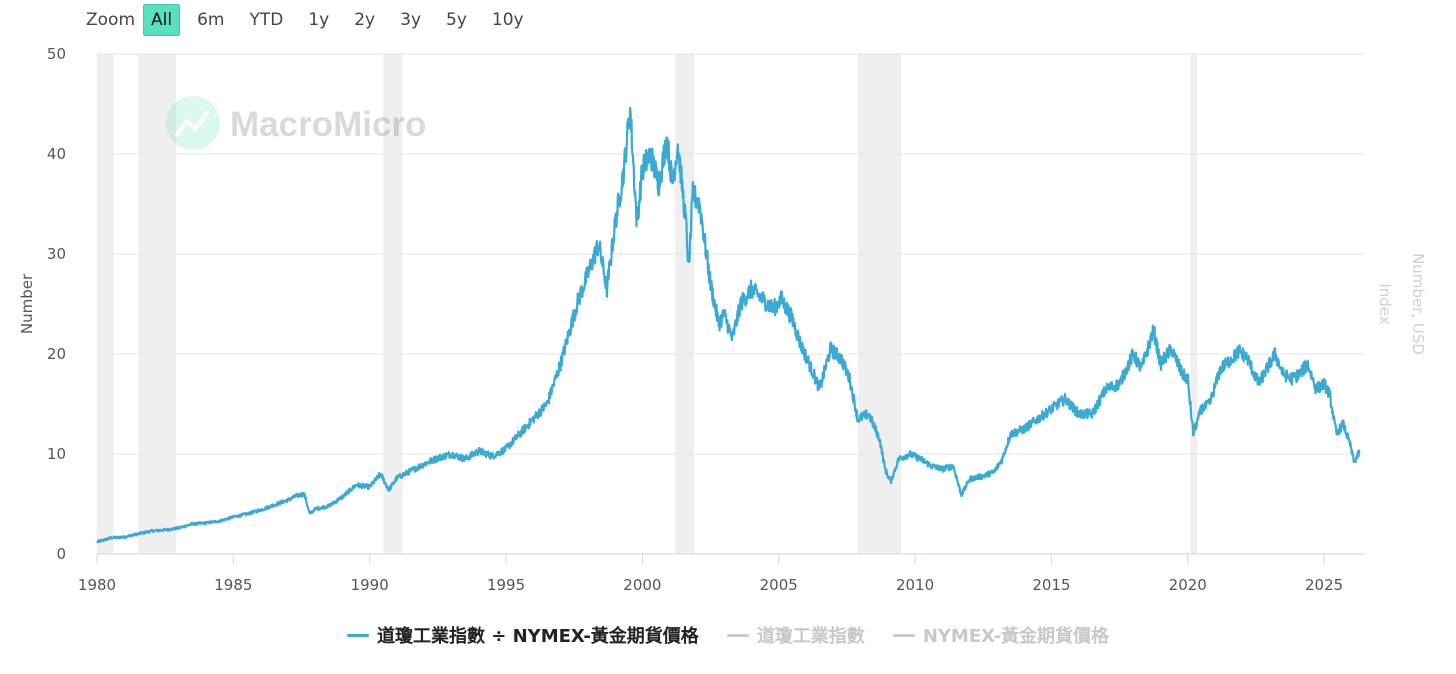  Describe the element at coordinates (27, 303) in the screenshot. I see `y-axis-label: Number` at that location.